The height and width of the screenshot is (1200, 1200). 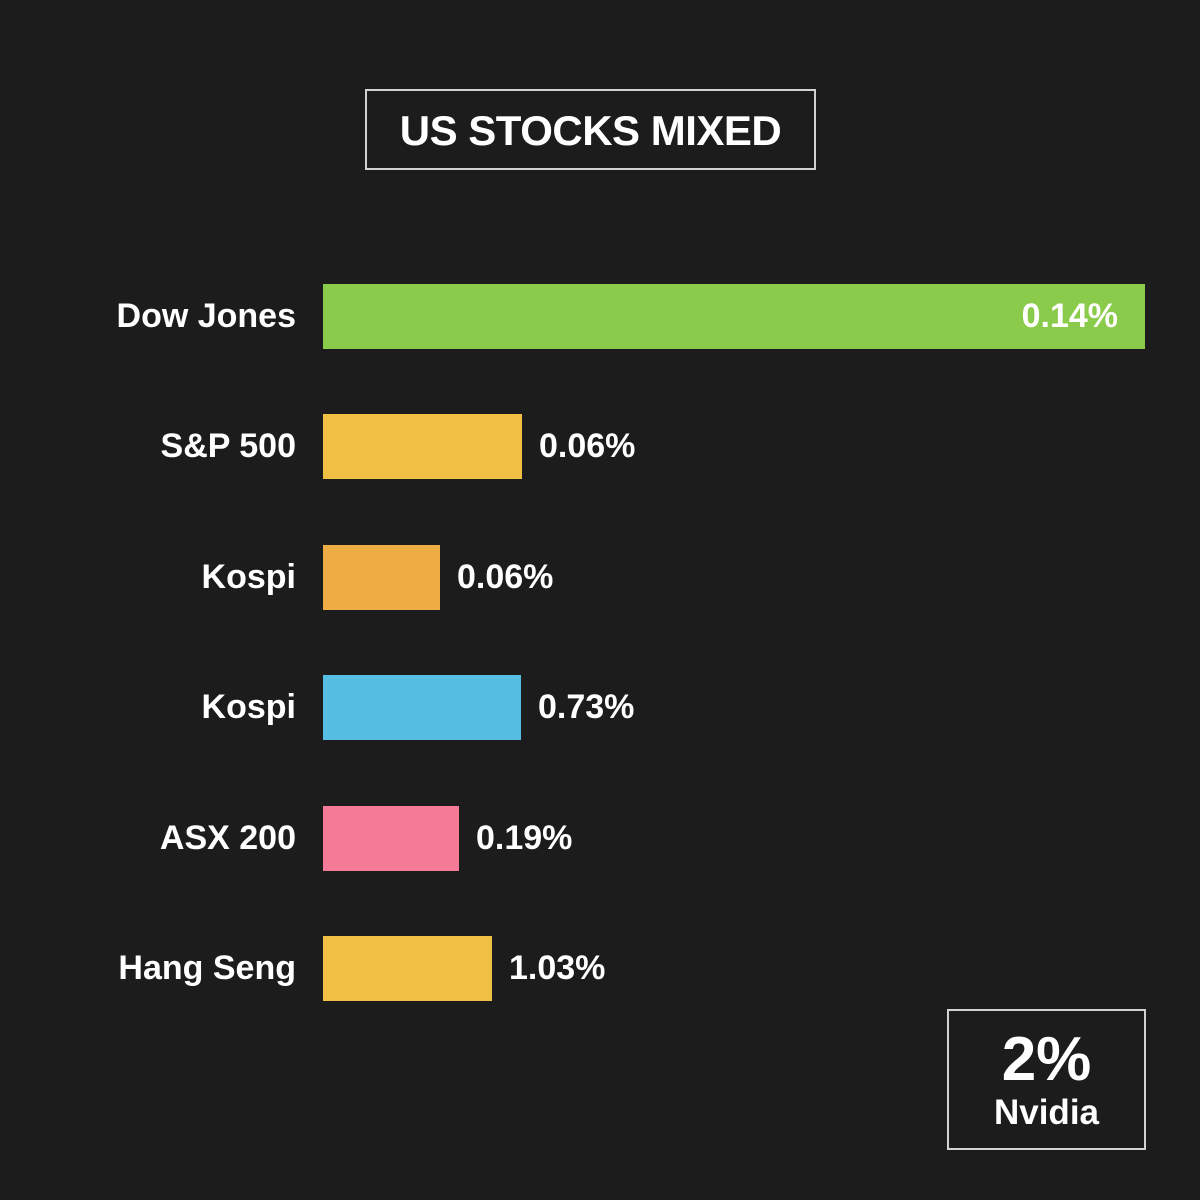 I want to click on bar-row-s-p-500: S&P 500 0.06%, so click(x=600, y=446).